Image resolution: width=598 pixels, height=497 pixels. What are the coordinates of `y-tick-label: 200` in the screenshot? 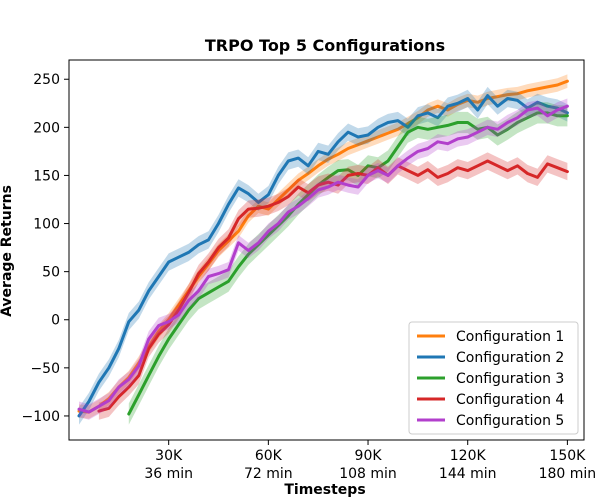 It's located at (46, 128).